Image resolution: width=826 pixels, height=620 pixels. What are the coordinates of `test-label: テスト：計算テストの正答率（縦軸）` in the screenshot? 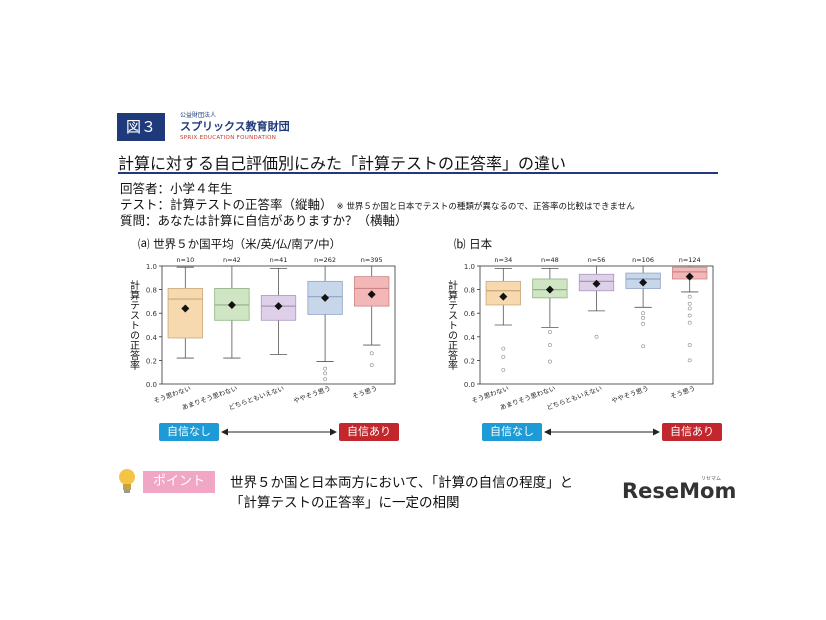 It's located at (226, 204).